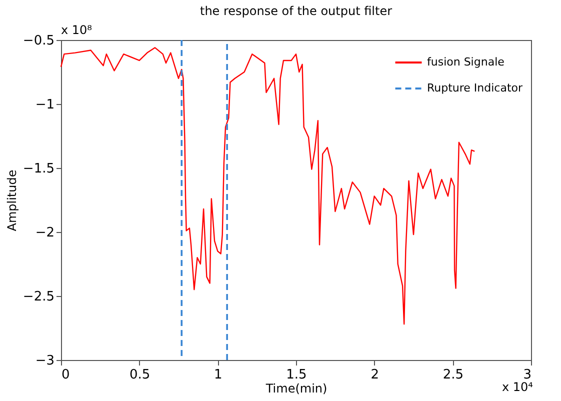 Image resolution: width=561 pixels, height=401 pixels. What do you see at coordinates (374, 375) in the screenshot?
I see `x-tick-label: 2` at bounding box center [374, 375].